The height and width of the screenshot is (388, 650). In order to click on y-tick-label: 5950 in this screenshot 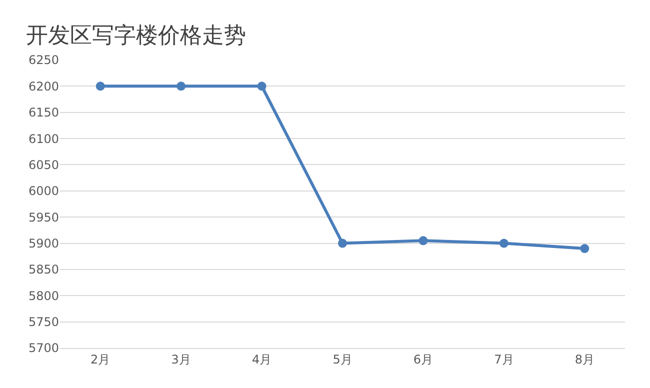, I will do `click(43, 217)`.